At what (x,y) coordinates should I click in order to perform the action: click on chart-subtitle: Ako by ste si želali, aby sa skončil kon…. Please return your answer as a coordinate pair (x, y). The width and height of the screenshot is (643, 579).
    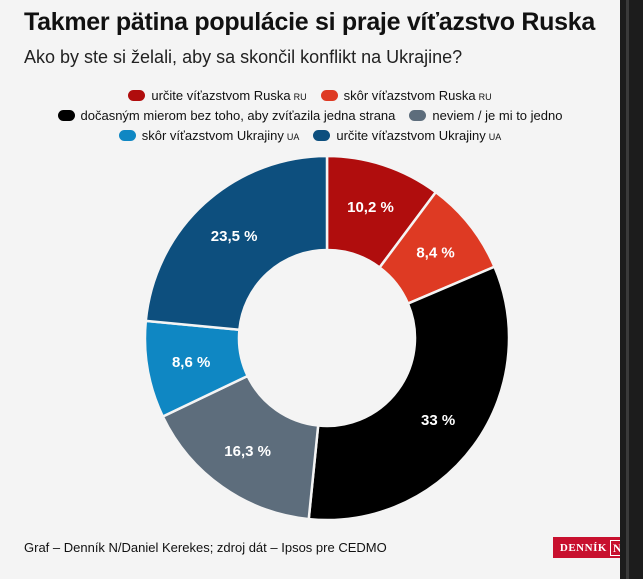
    Looking at the image, I should click on (243, 57).